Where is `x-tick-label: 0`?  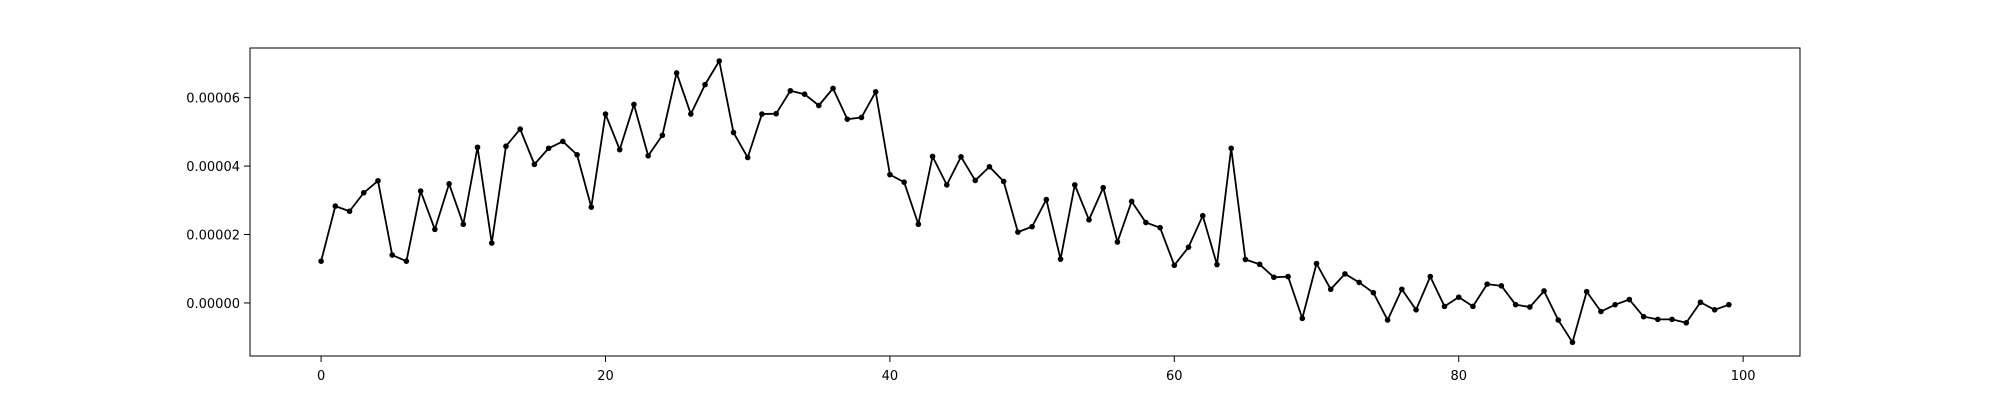
x-tick-label: 0 is located at coordinates (321, 376).